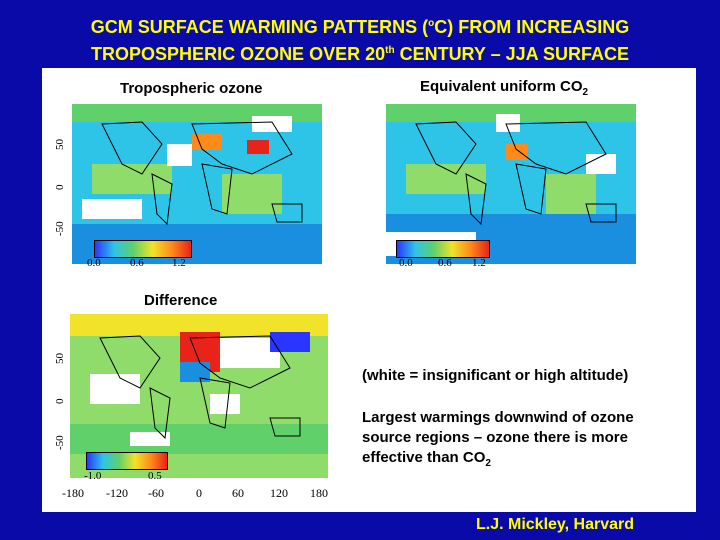 The width and height of the screenshot is (720, 540). I want to click on ozone-map-label: Tropospheric ozone, so click(191, 88).